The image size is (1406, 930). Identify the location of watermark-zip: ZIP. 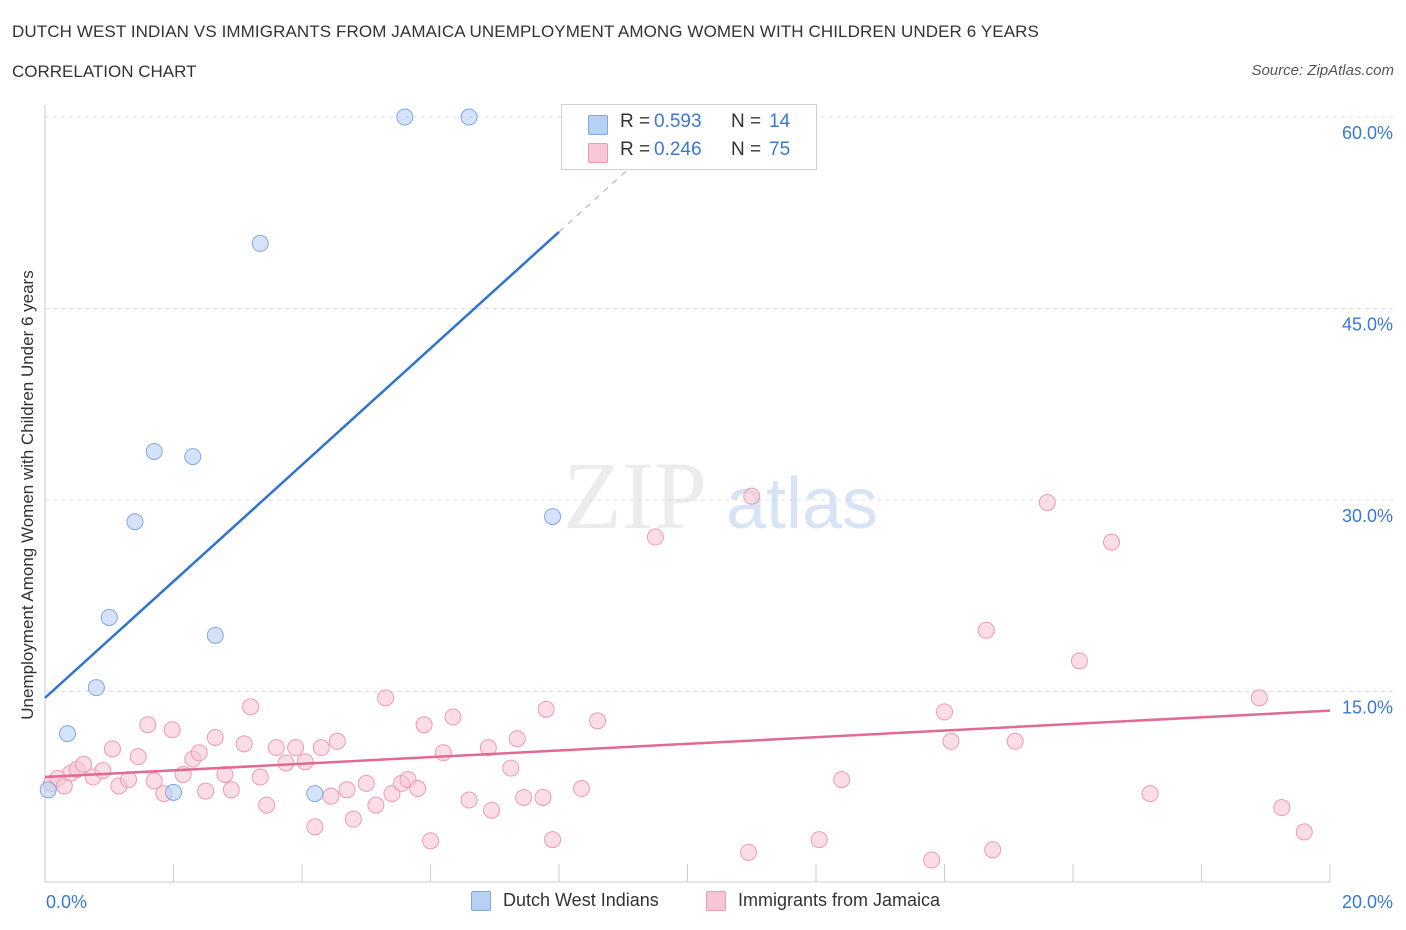
(635, 495).